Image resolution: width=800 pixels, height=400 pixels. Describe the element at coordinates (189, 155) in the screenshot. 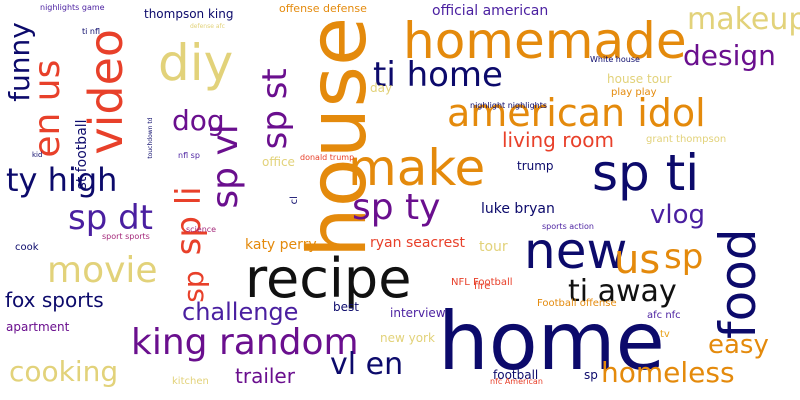

I see `cloud-word: nfl sp` at that location.